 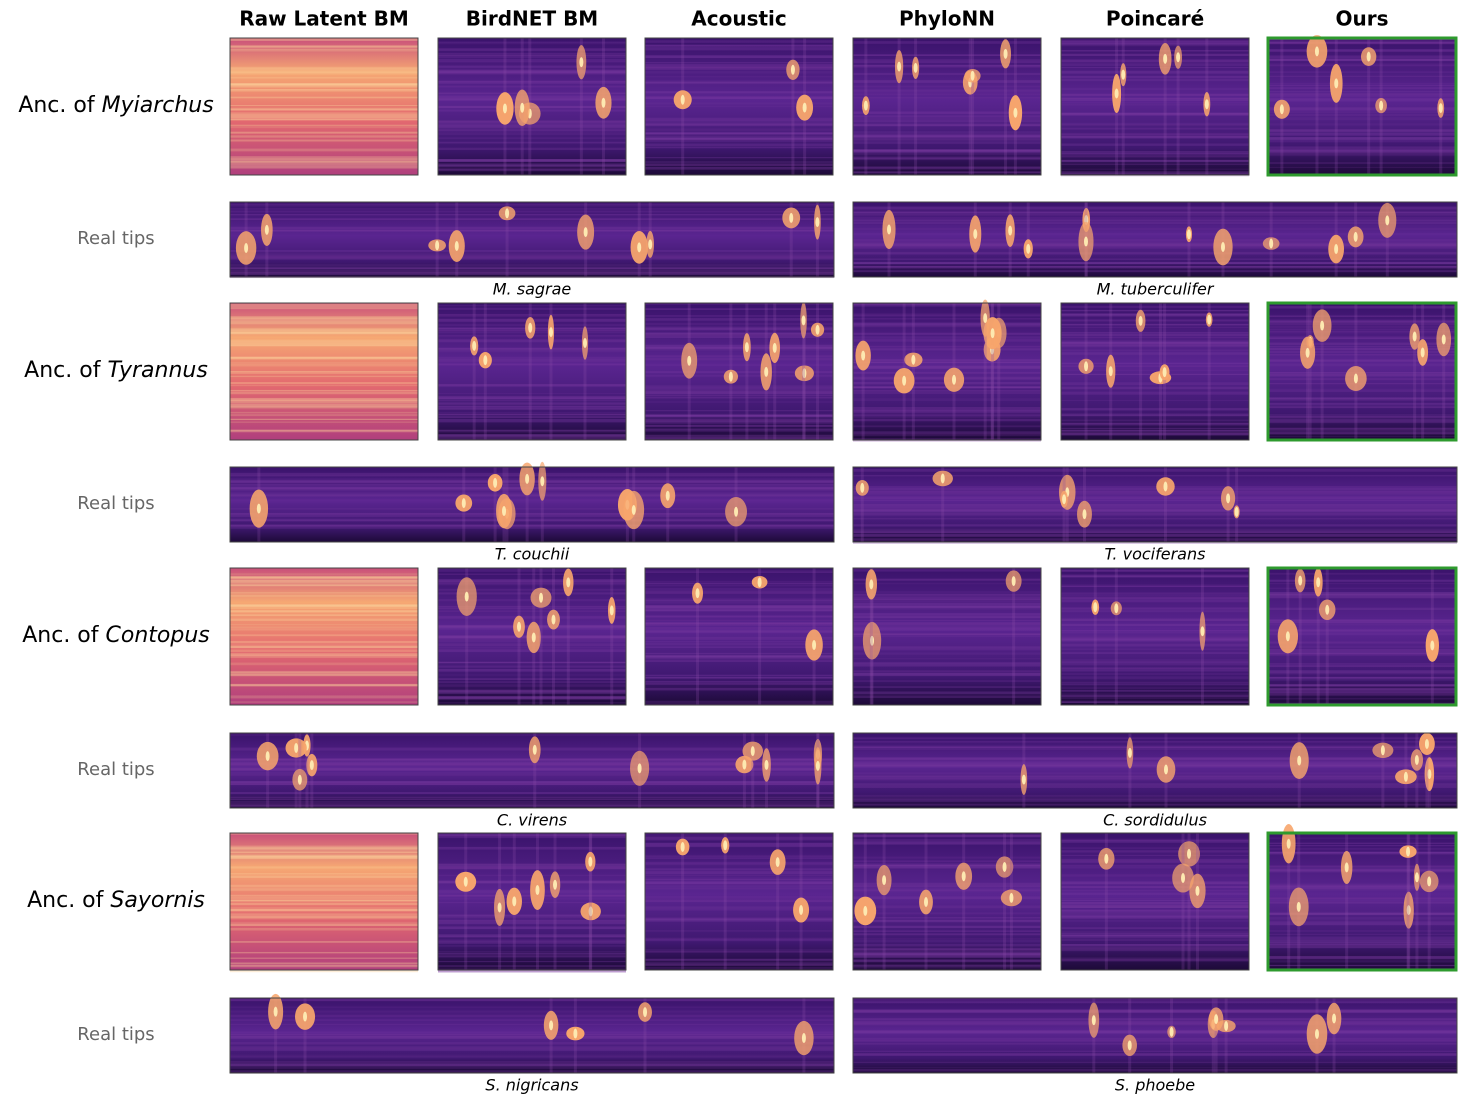 What do you see at coordinates (947, 19) in the screenshot?
I see `column-header: PhyloNN` at bounding box center [947, 19].